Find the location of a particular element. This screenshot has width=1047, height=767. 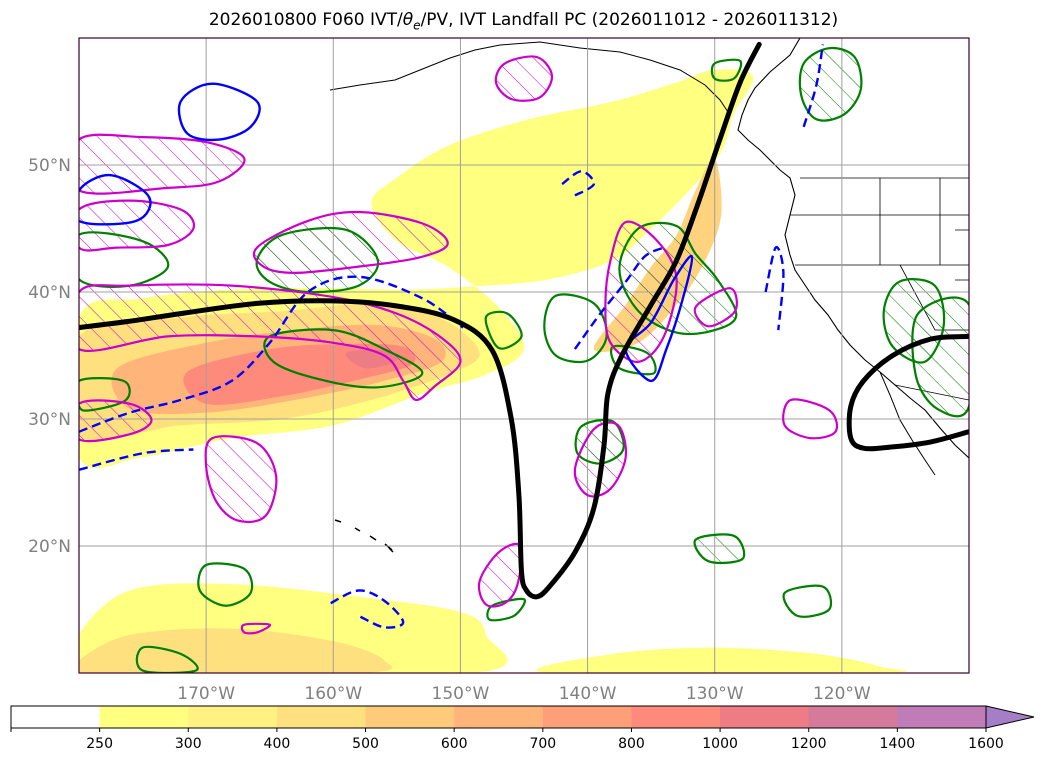

pv-hatch-pv-west-band is located at coordinates (136, 225).